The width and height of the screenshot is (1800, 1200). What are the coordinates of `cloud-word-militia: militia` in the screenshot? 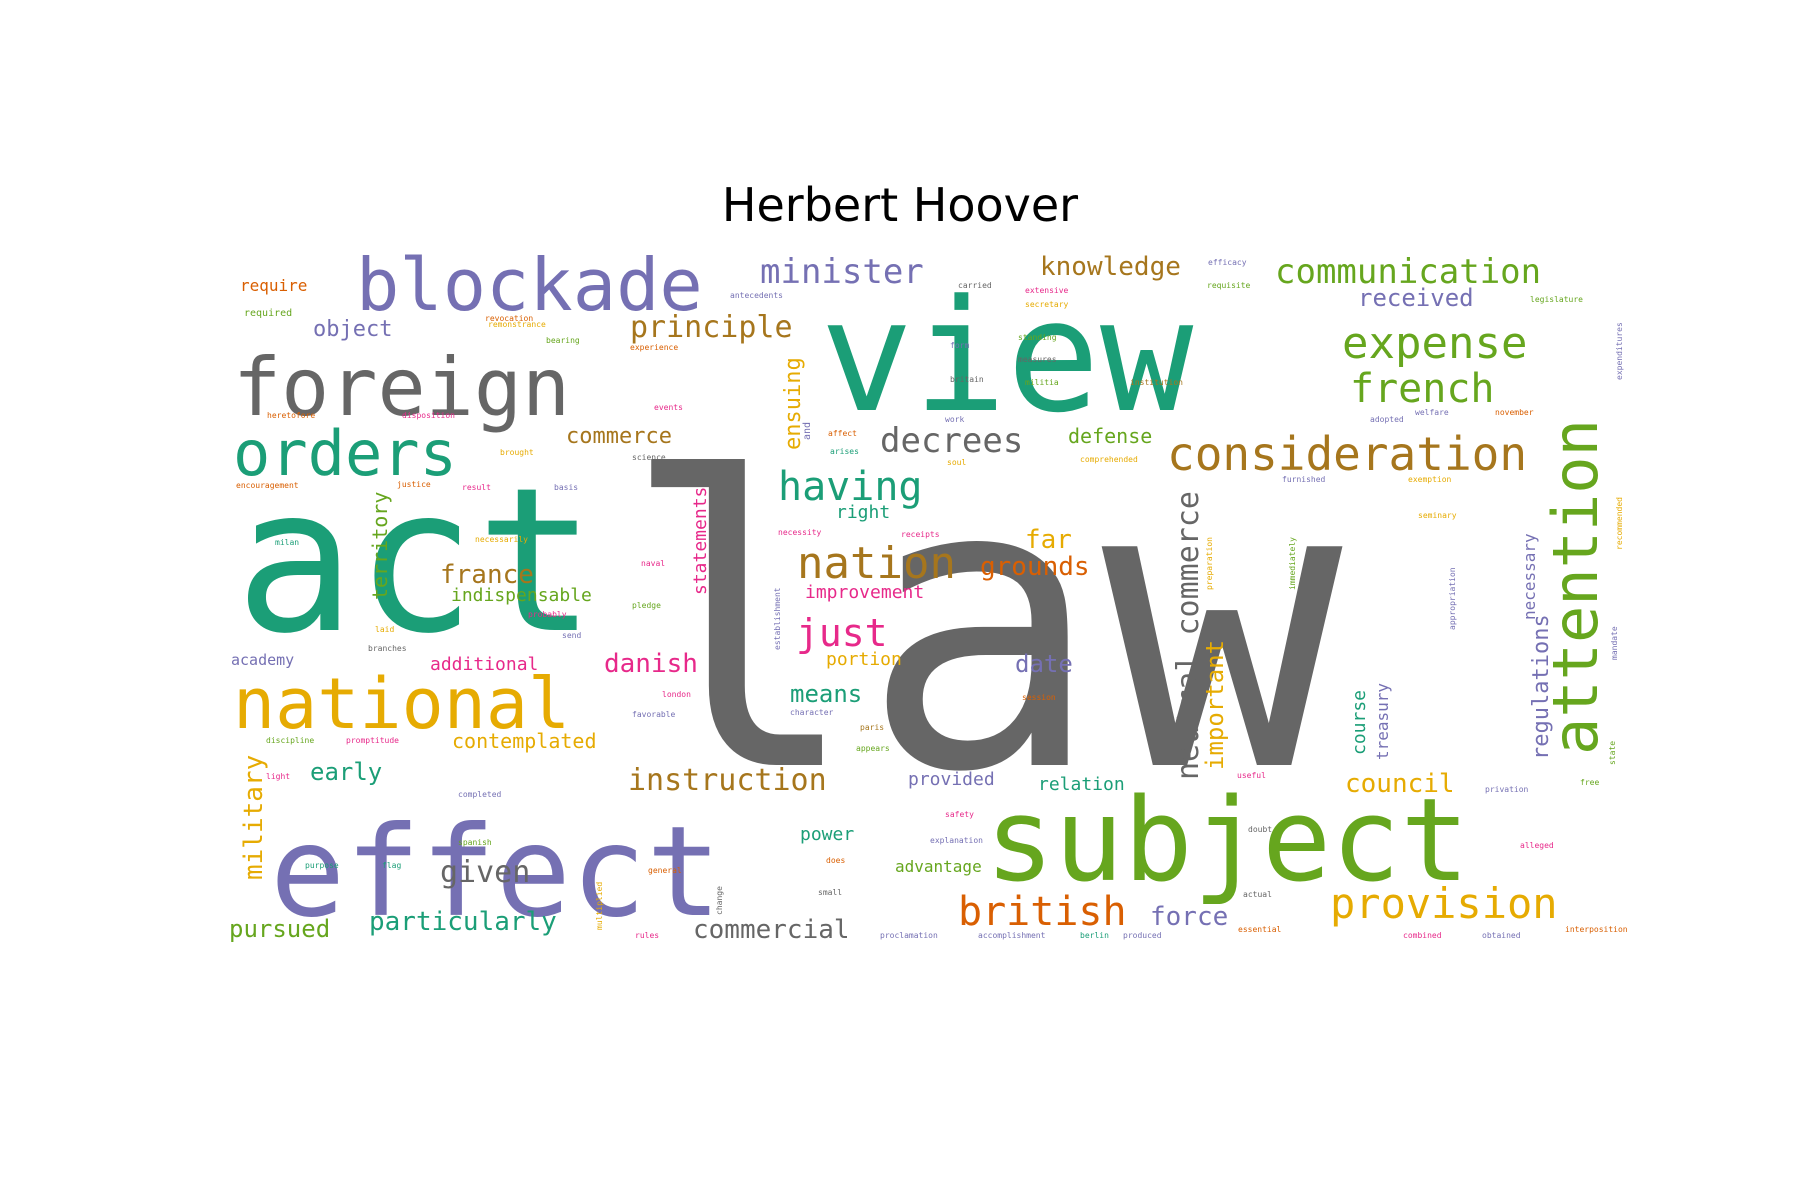 It's located at (1042, 382).